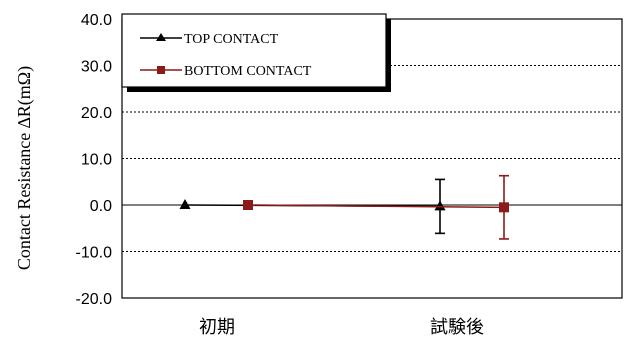 The image size is (632, 342). Describe the element at coordinates (231, 39) in the screenshot. I see `legend-label: TOP CONTACT` at that location.